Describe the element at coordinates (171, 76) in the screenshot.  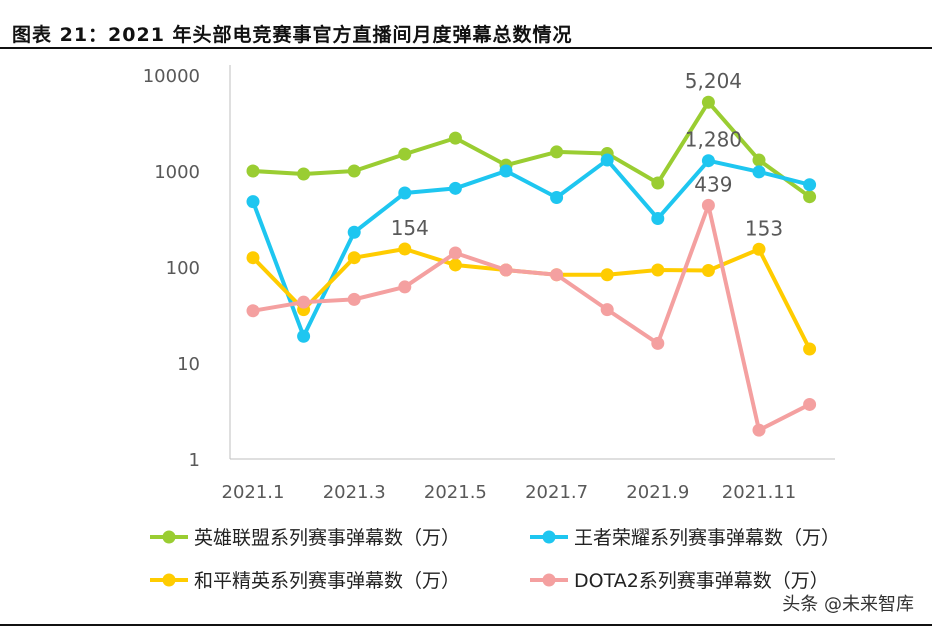
I see `y-tick-label: 10000` at that location.